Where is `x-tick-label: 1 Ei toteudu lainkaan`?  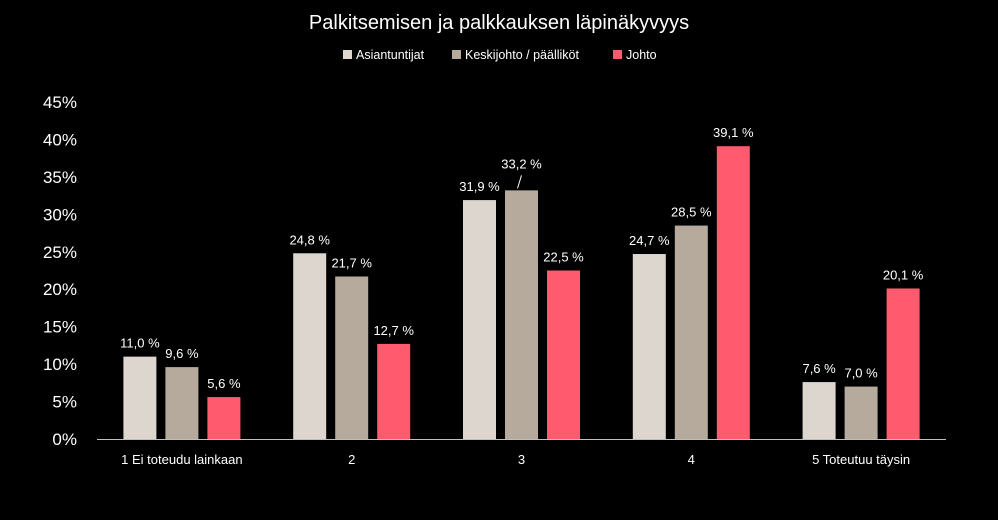 x-tick-label: 1 Ei toteudu lainkaan is located at coordinates (181, 459).